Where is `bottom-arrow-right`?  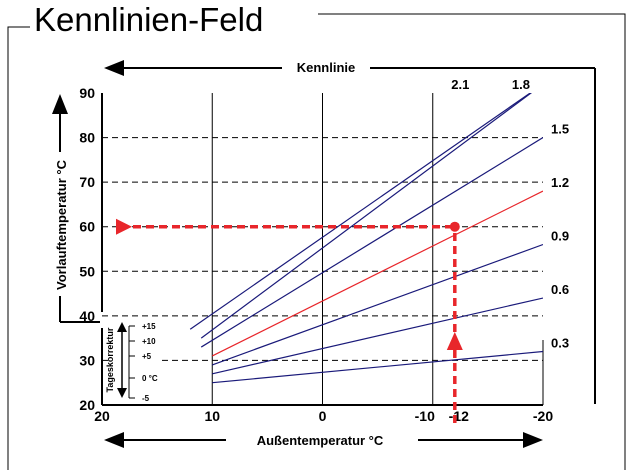 bottom-arrow-right is located at coordinates (533, 440).